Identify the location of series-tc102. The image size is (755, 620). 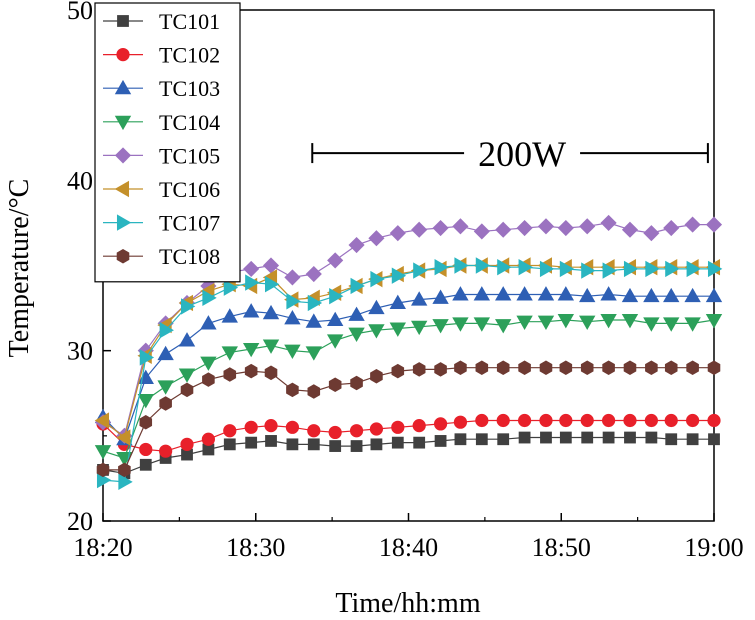
(408, 435).